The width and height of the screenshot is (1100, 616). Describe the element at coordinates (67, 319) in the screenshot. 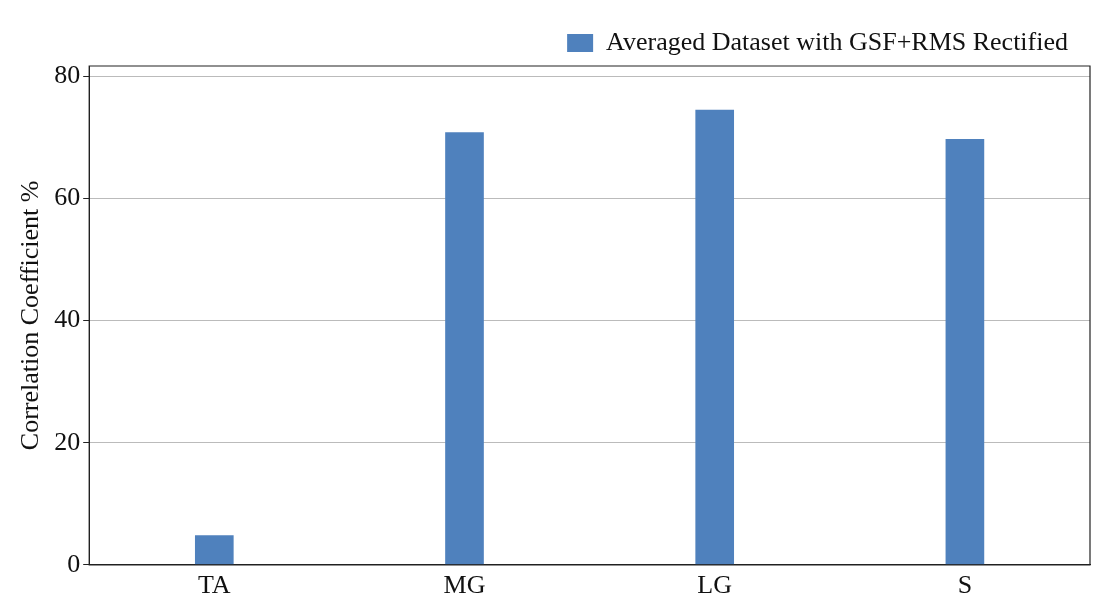

I see `y-tick-label: 40` at that location.